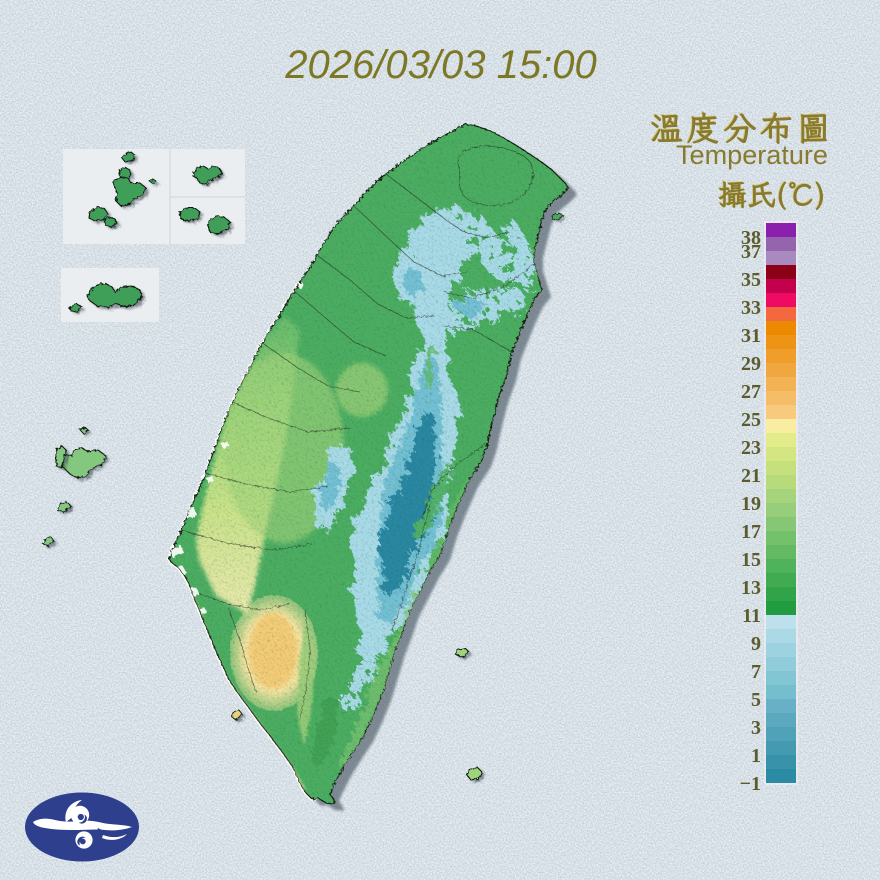  I want to click on svg-text: Temperature, so click(752, 155).